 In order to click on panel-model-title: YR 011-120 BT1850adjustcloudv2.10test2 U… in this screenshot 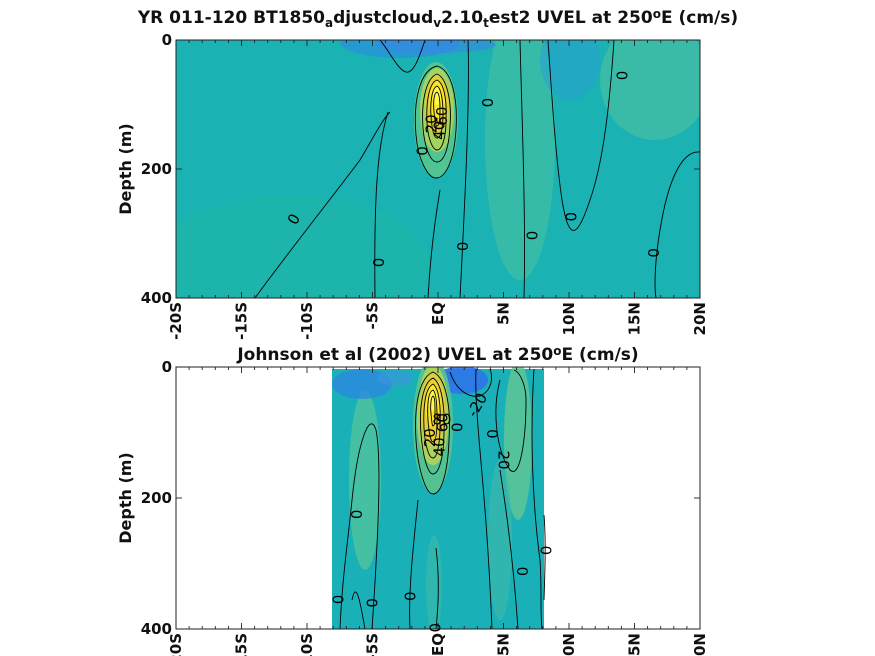, I will do `click(437, 18)`.